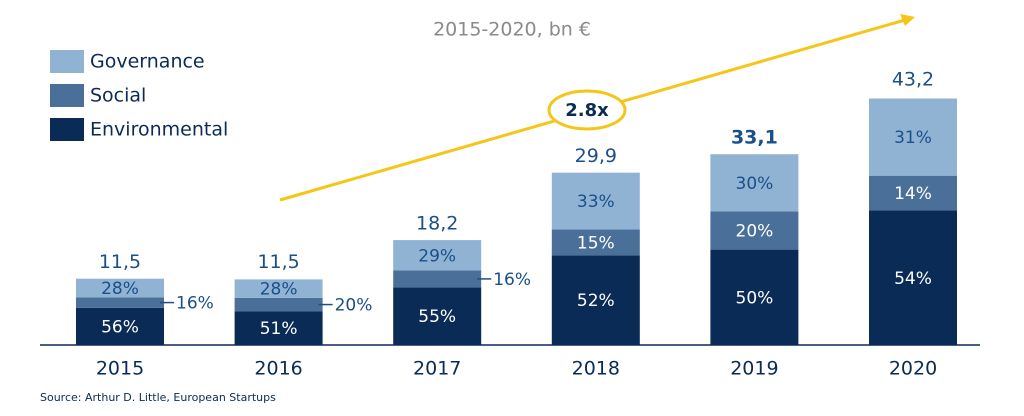 This screenshot has width=1024, height=416. I want to click on value-label: 55%, so click(437, 317).